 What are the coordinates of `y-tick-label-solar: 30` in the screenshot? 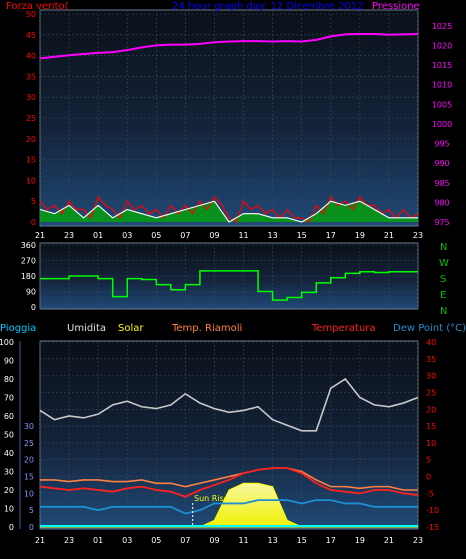 It's located at (29, 426).